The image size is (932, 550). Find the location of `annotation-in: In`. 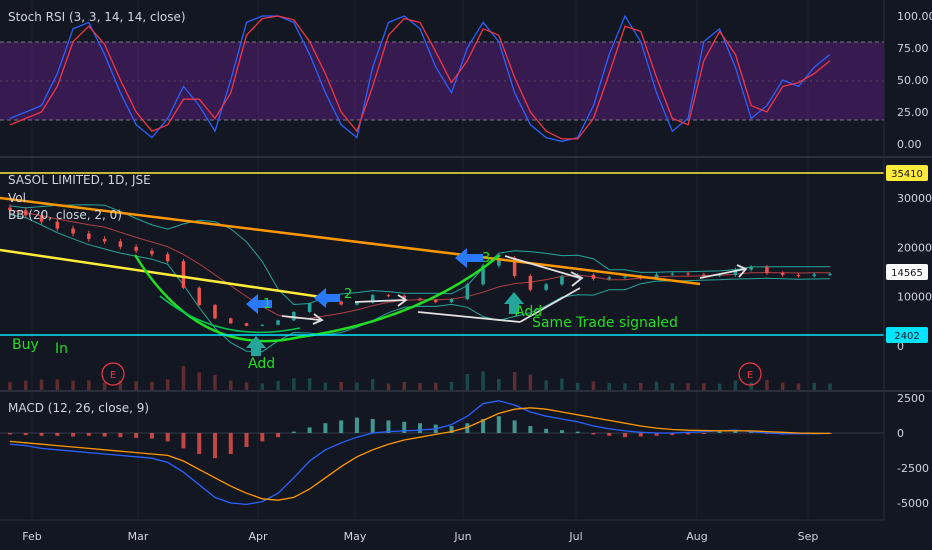

annotation-in: In is located at coordinates (61, 349).